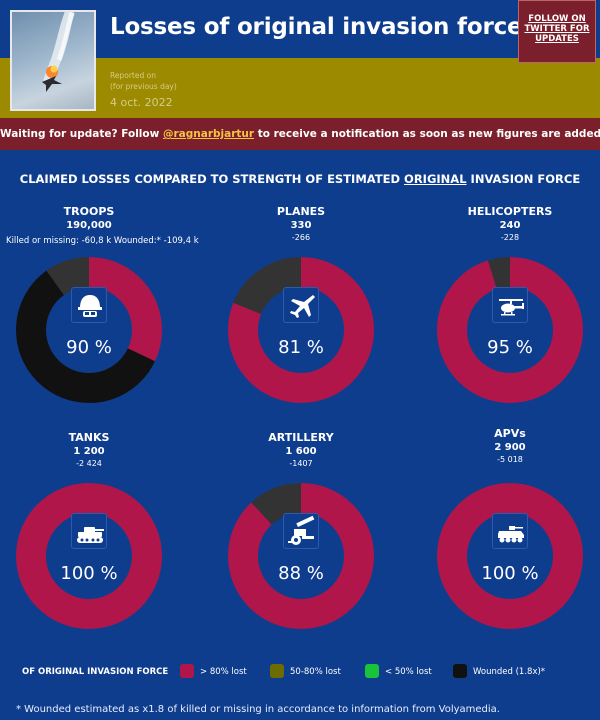 This screenshot has height=720, width=600. What do you see at coordinates (510, 211) in the screenshot?
I see `card-name: HELICOPTERS` at bounding box center [510, 211].